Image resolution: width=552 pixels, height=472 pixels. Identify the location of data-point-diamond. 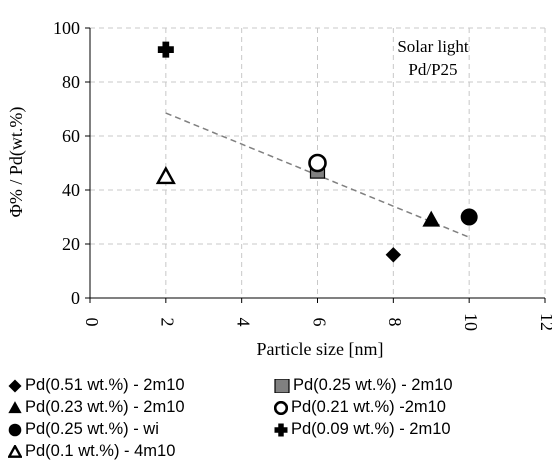
(393, 255).